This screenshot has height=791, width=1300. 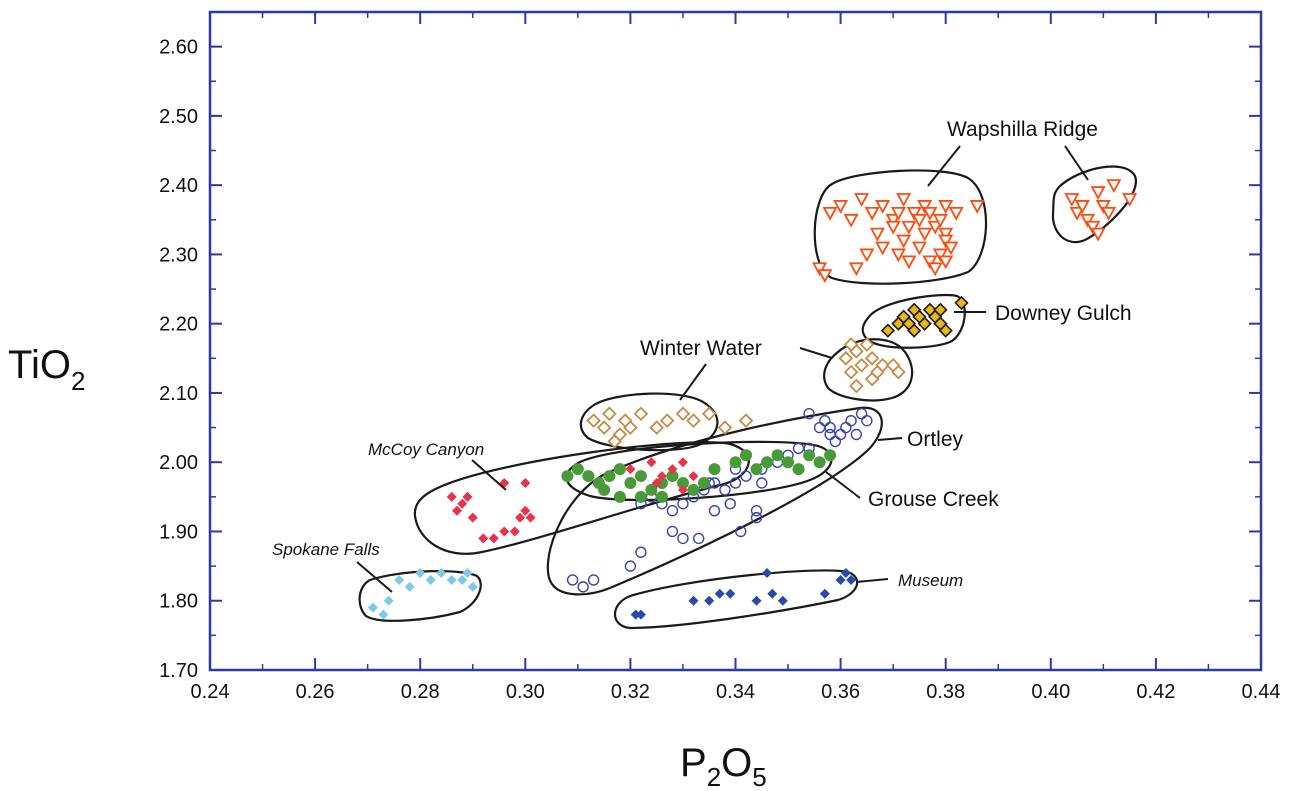 What do you see at coordinates (178, 602) in the screenshot?
I see `y-tick-label: 1.80` at bounding box center [178, 602].